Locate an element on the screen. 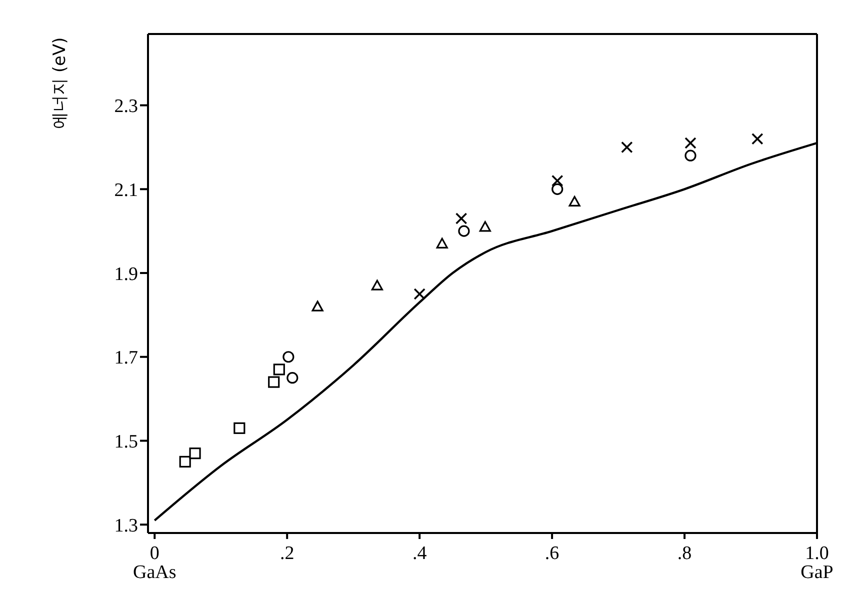  y-tick-label: 1.3 is located at coordinates (126, 525).